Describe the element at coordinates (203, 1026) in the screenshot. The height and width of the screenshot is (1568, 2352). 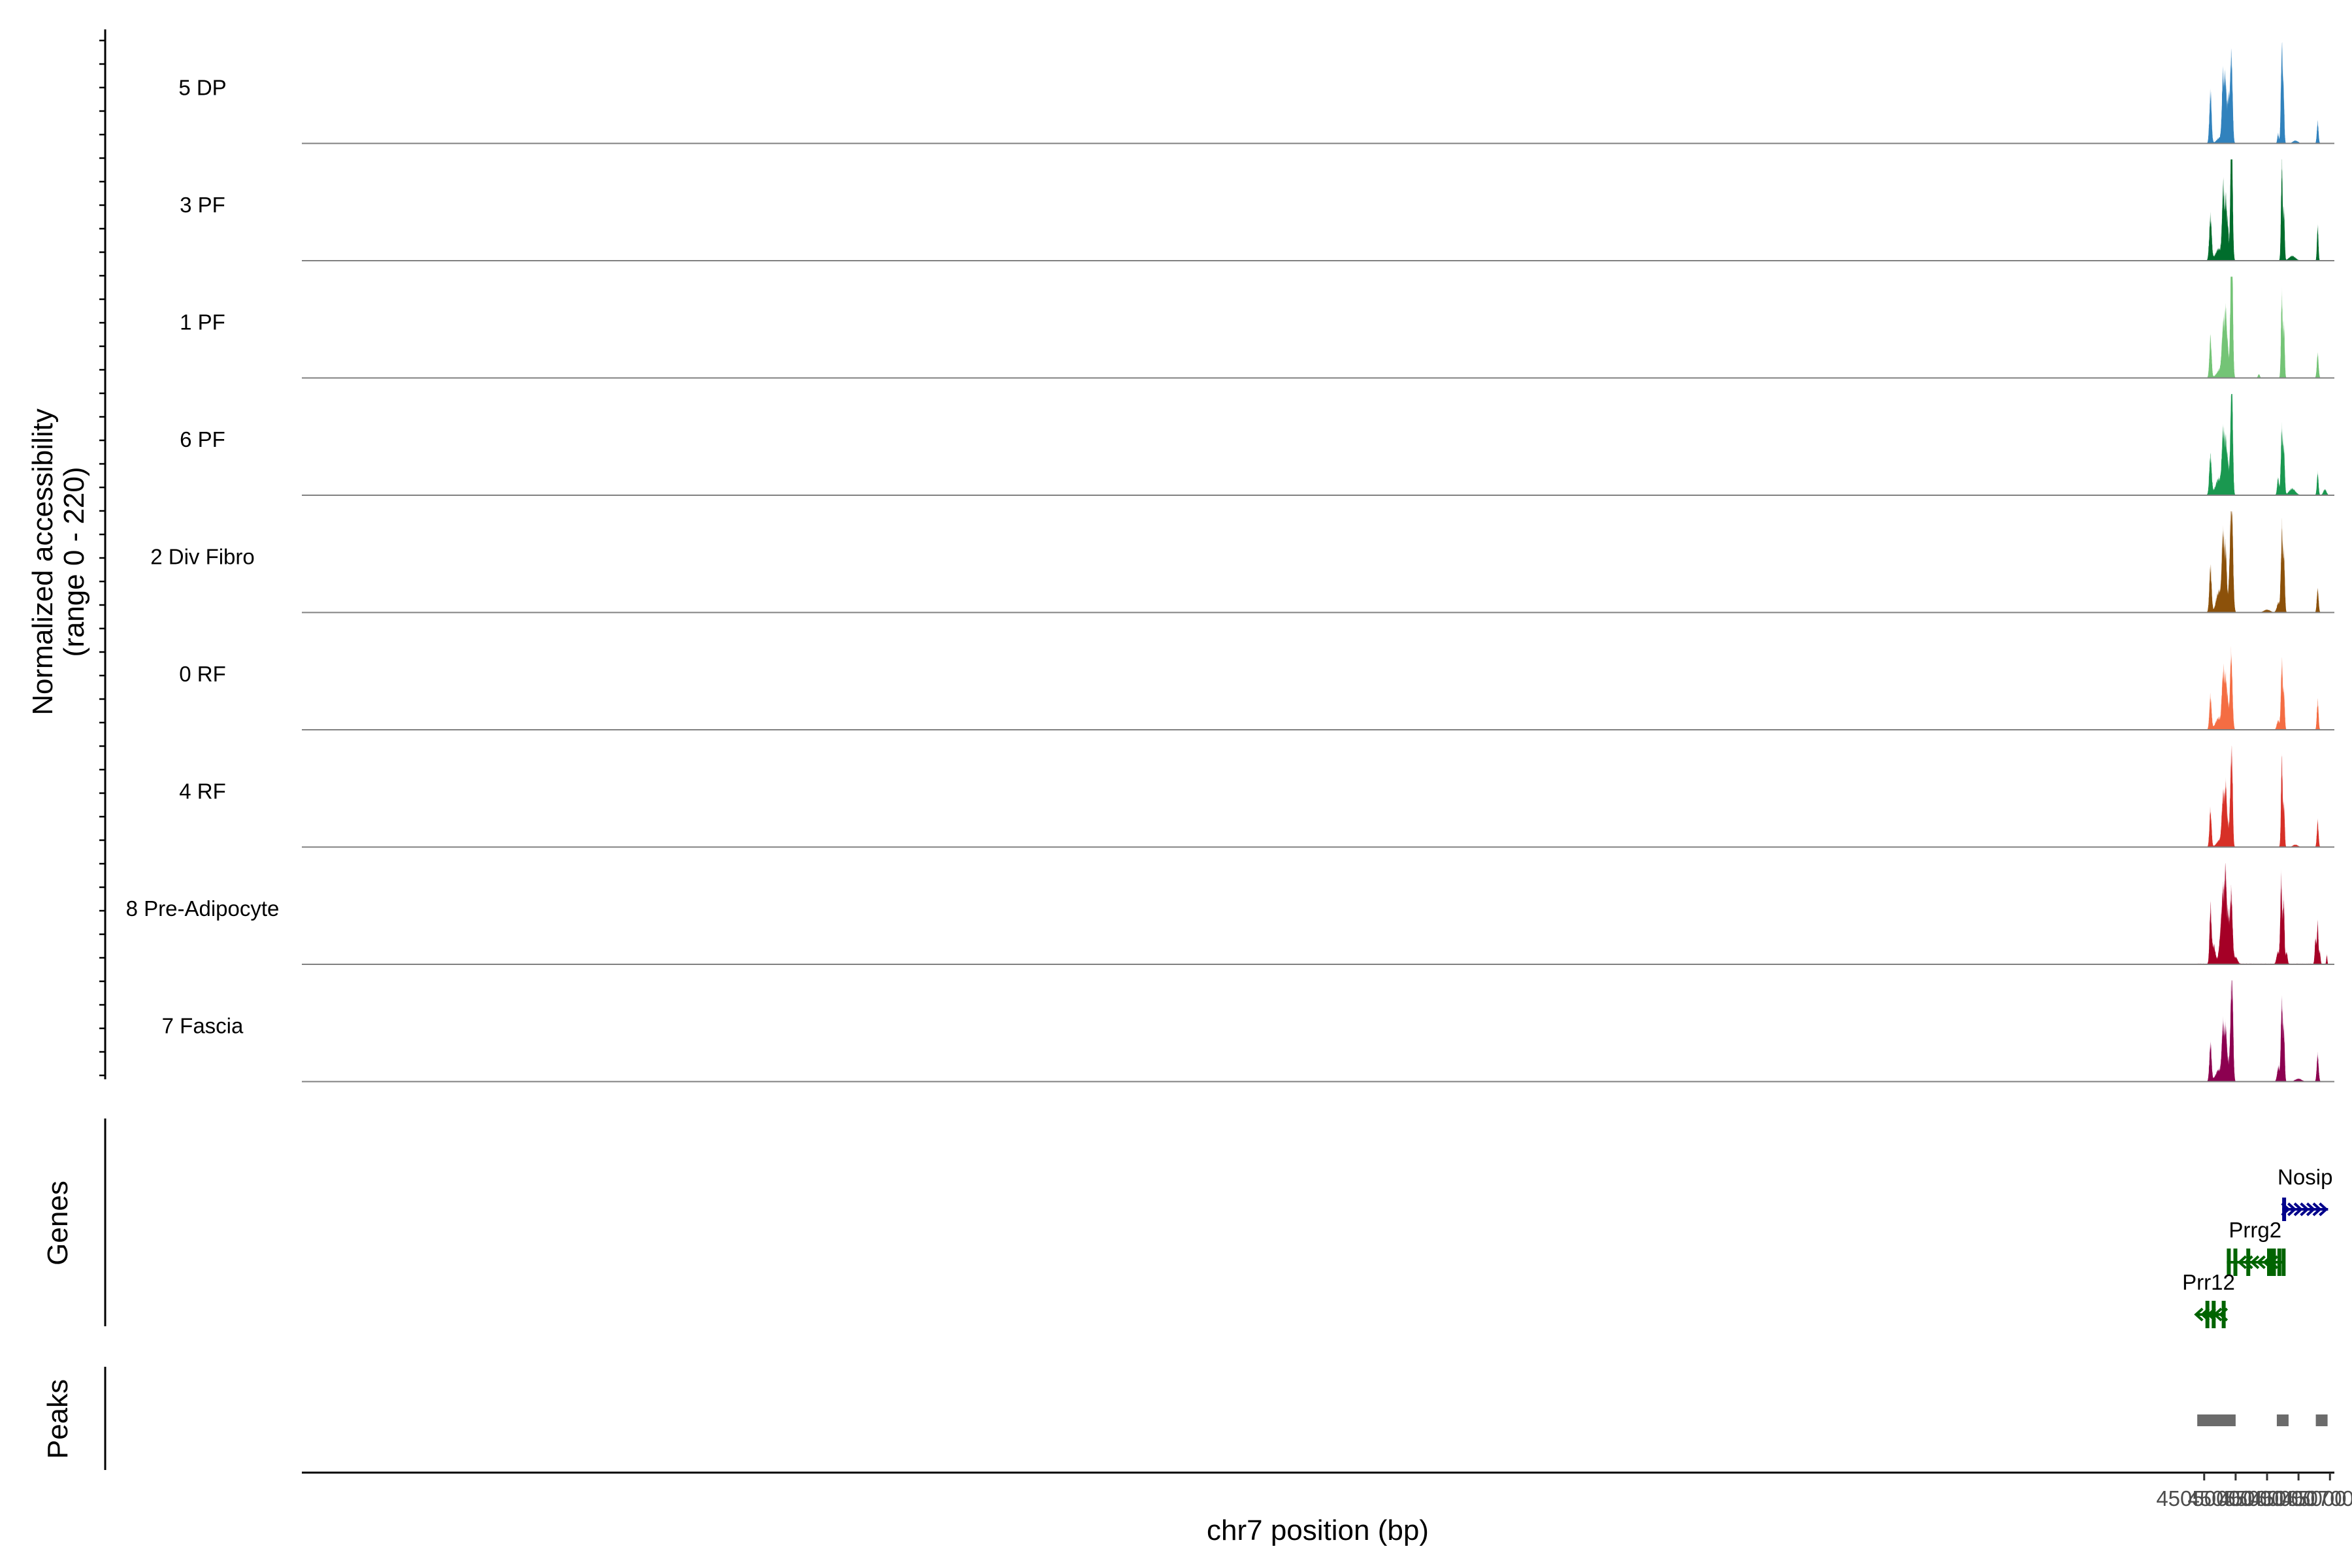
I see `track-label-8: 7 Fascia` at that location.